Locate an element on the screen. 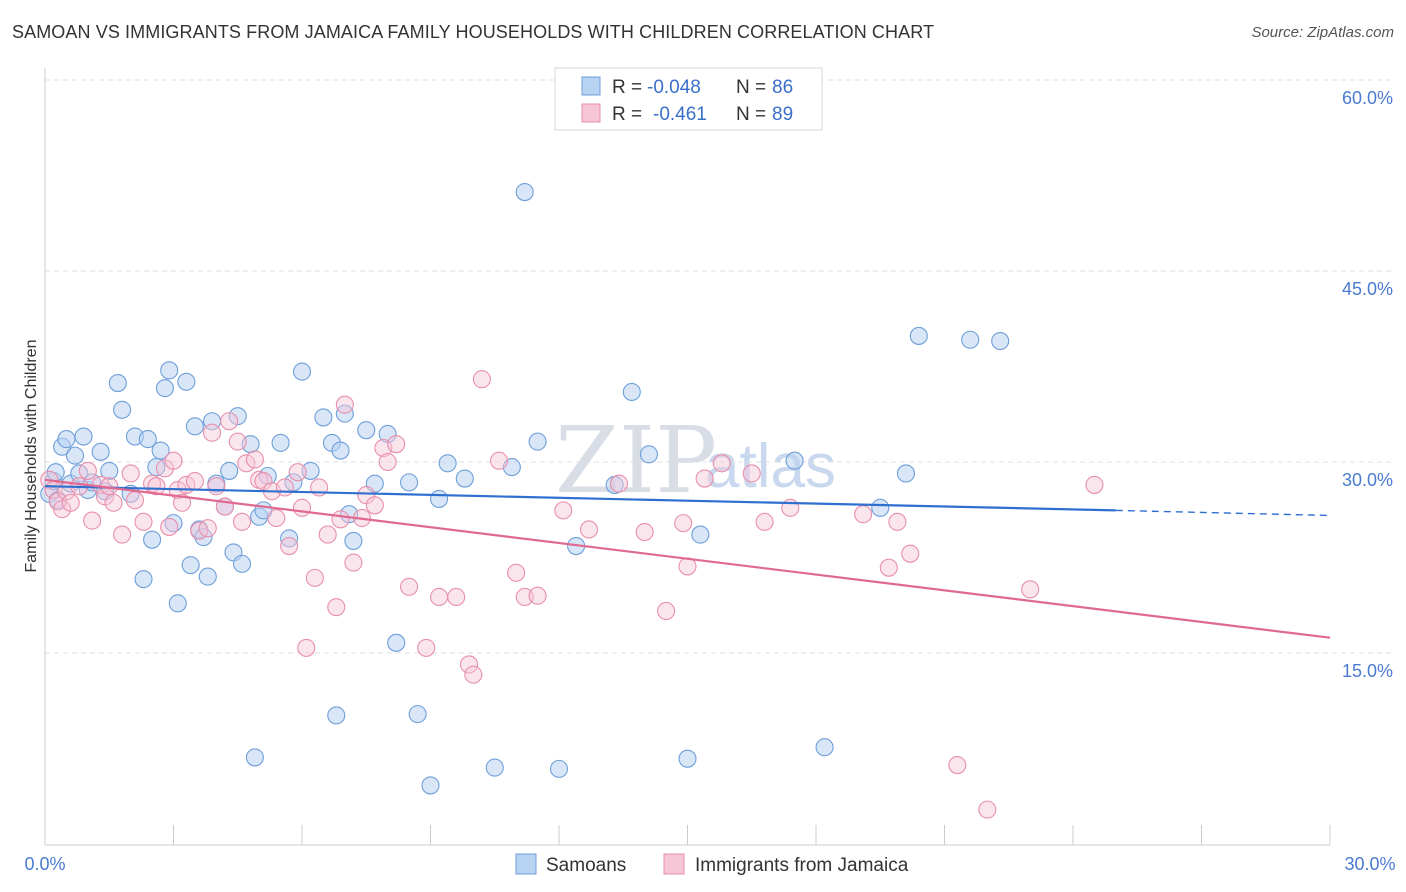 This screenshot has height=892, width=1406. legend-jamaica-n-value: 89 is located at coordinates (782, 114).